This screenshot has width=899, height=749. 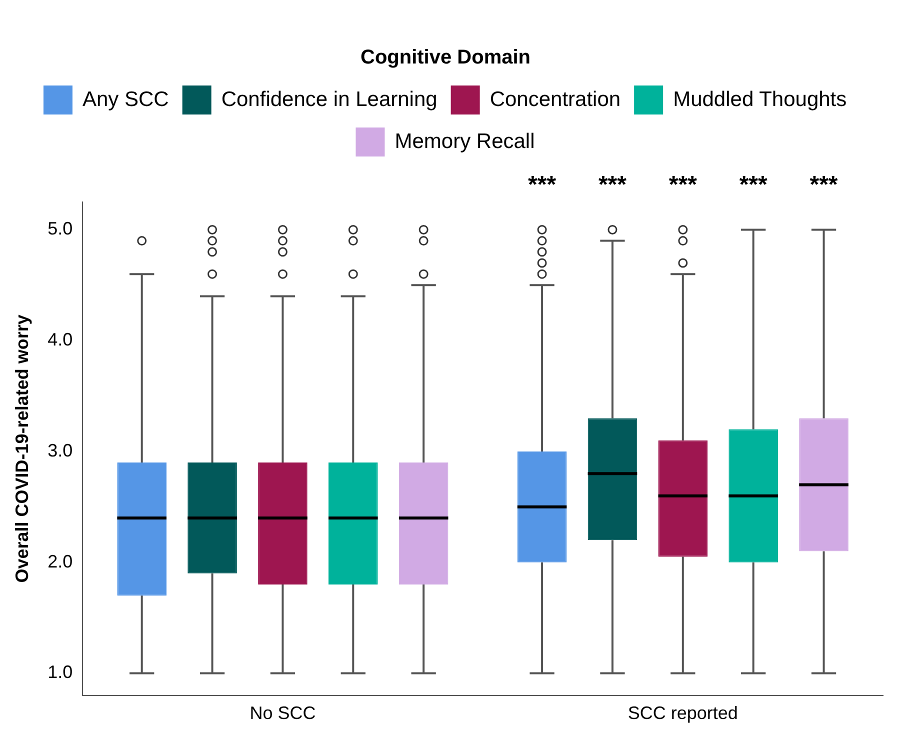 I want to click on x-tick-label: SCC reported, so click(x=683, y=713).